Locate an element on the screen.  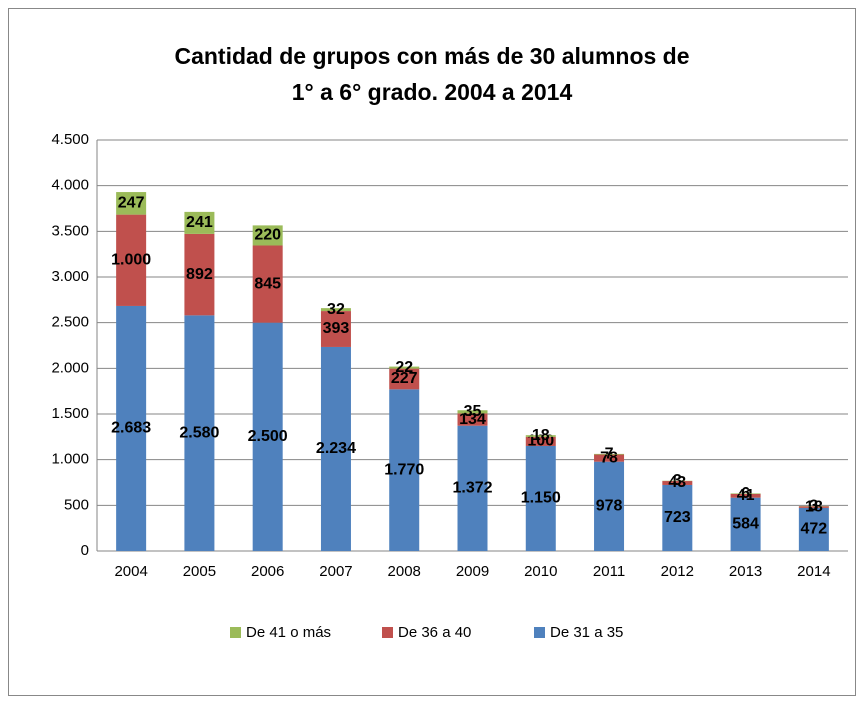
data-label: 7 is located at coordinates (609, 453).